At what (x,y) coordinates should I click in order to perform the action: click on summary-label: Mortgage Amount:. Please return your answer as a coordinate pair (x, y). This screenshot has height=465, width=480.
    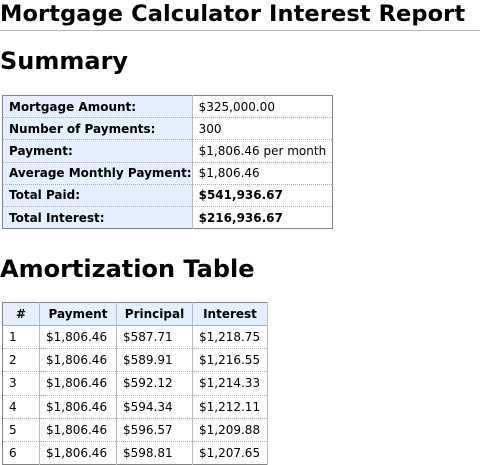
    Looking at the image, I should click on (97, 107).